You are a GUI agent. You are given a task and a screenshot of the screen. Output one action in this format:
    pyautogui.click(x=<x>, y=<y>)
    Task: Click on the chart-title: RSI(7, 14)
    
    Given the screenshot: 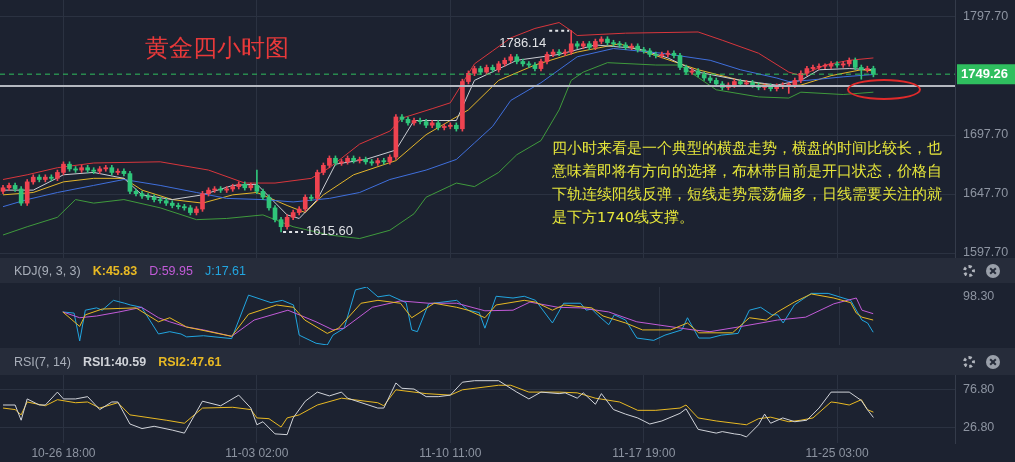 What is the action you would take?
    pyautogui.click(x=42, y=361)
    